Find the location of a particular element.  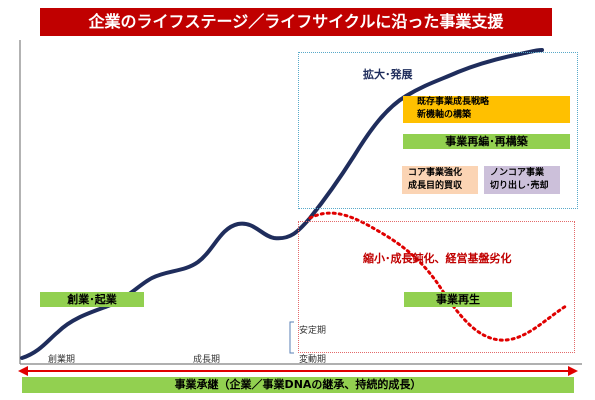

startup-box: 創業･起業 is located at coordinates (92, 299).